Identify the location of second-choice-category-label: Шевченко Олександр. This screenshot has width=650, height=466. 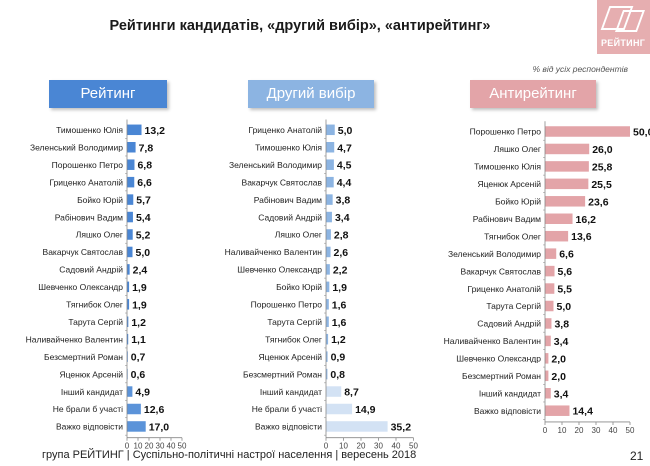
(279, 270).